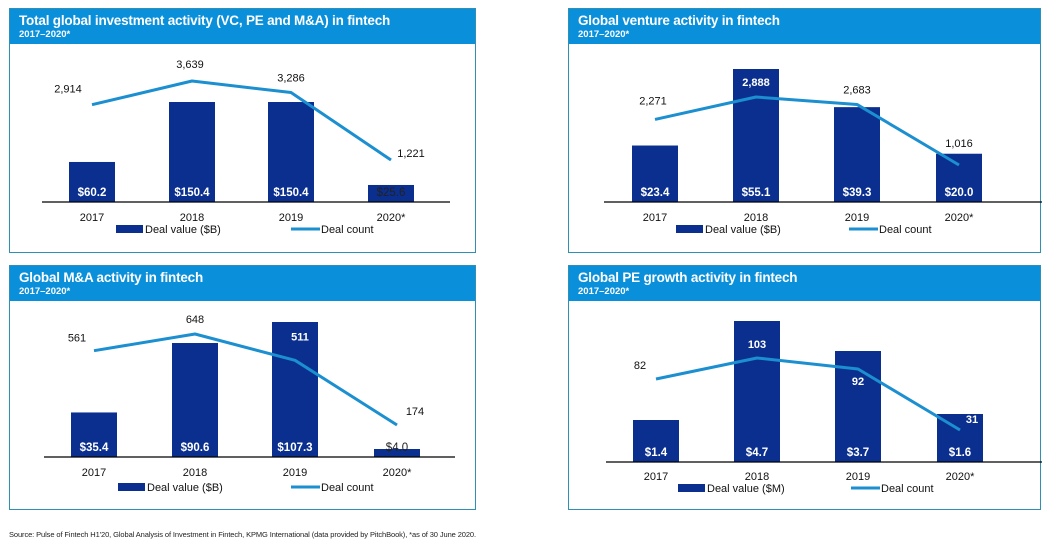  I want to click on bar-value-label: $25.6, so click(391, 193).